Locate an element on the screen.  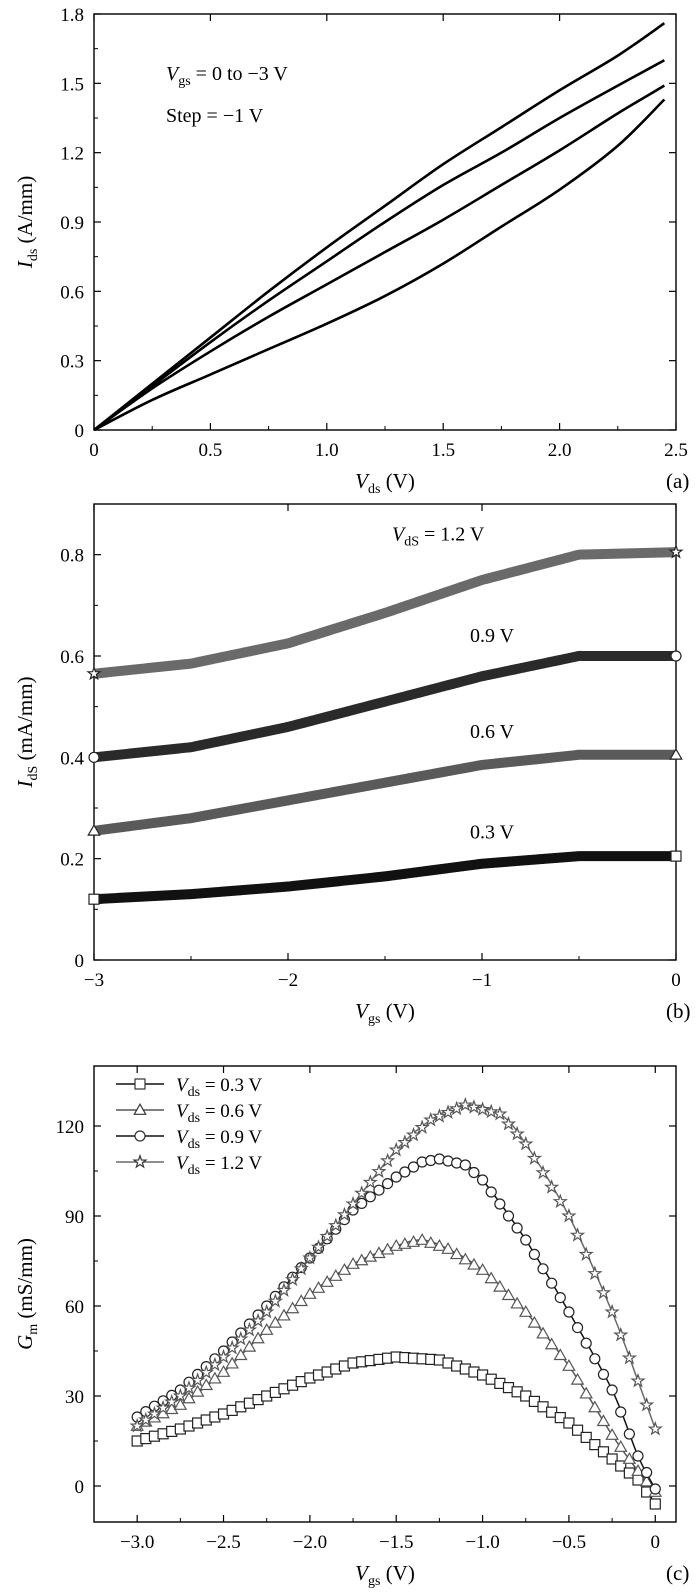
annotation-vgs-rest: = 0 to −3 V is located at coordinates (240, 74).